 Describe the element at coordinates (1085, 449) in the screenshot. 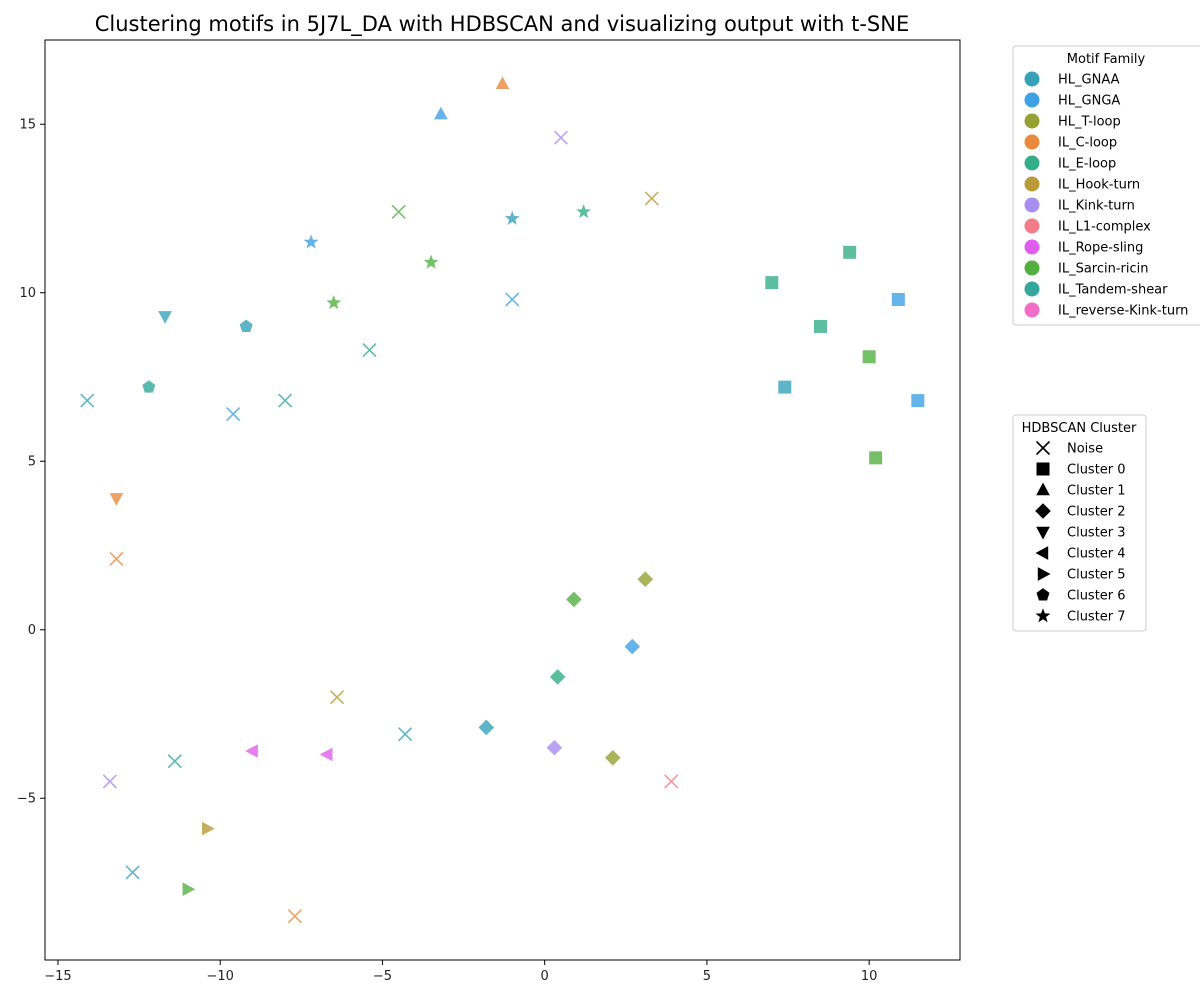

I see `legend-label: Noise` at that location.